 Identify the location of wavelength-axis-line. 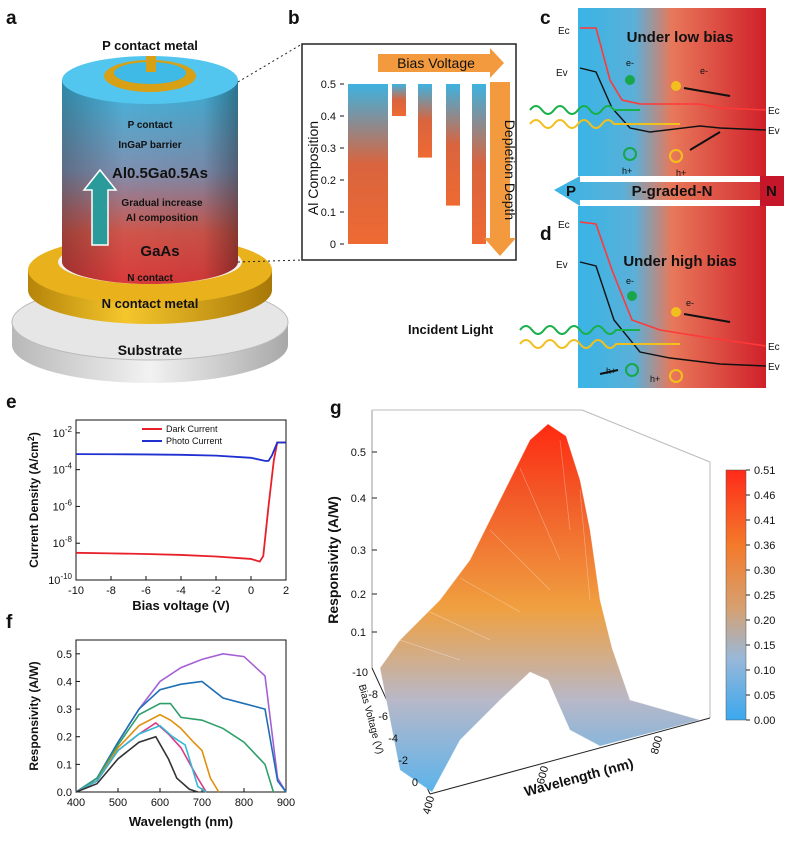
(570, 756).